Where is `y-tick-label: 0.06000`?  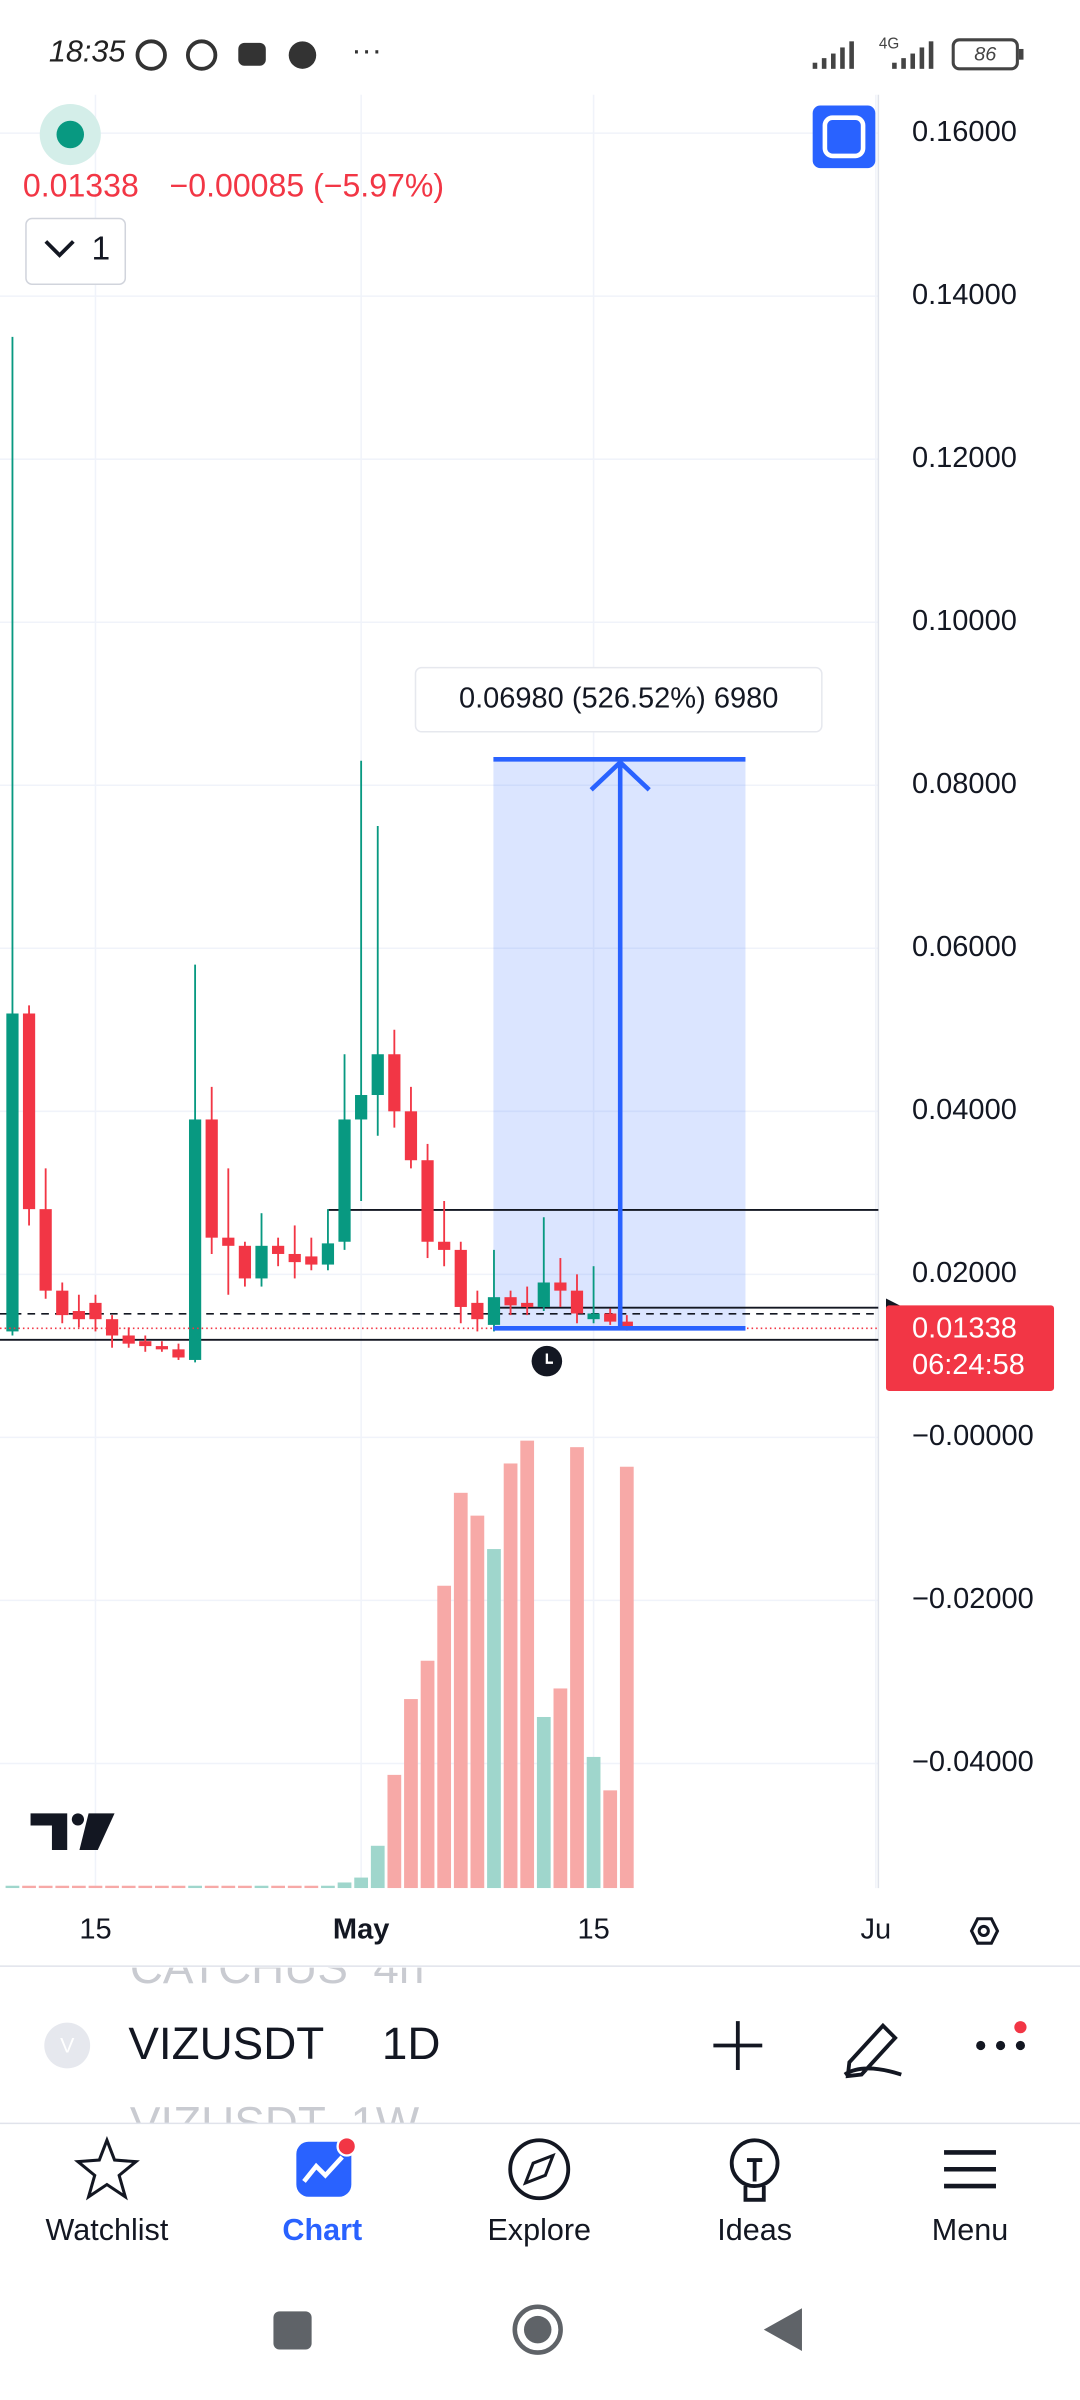 y-tick-label: 0.06000 is located at coordinates (964, 947).